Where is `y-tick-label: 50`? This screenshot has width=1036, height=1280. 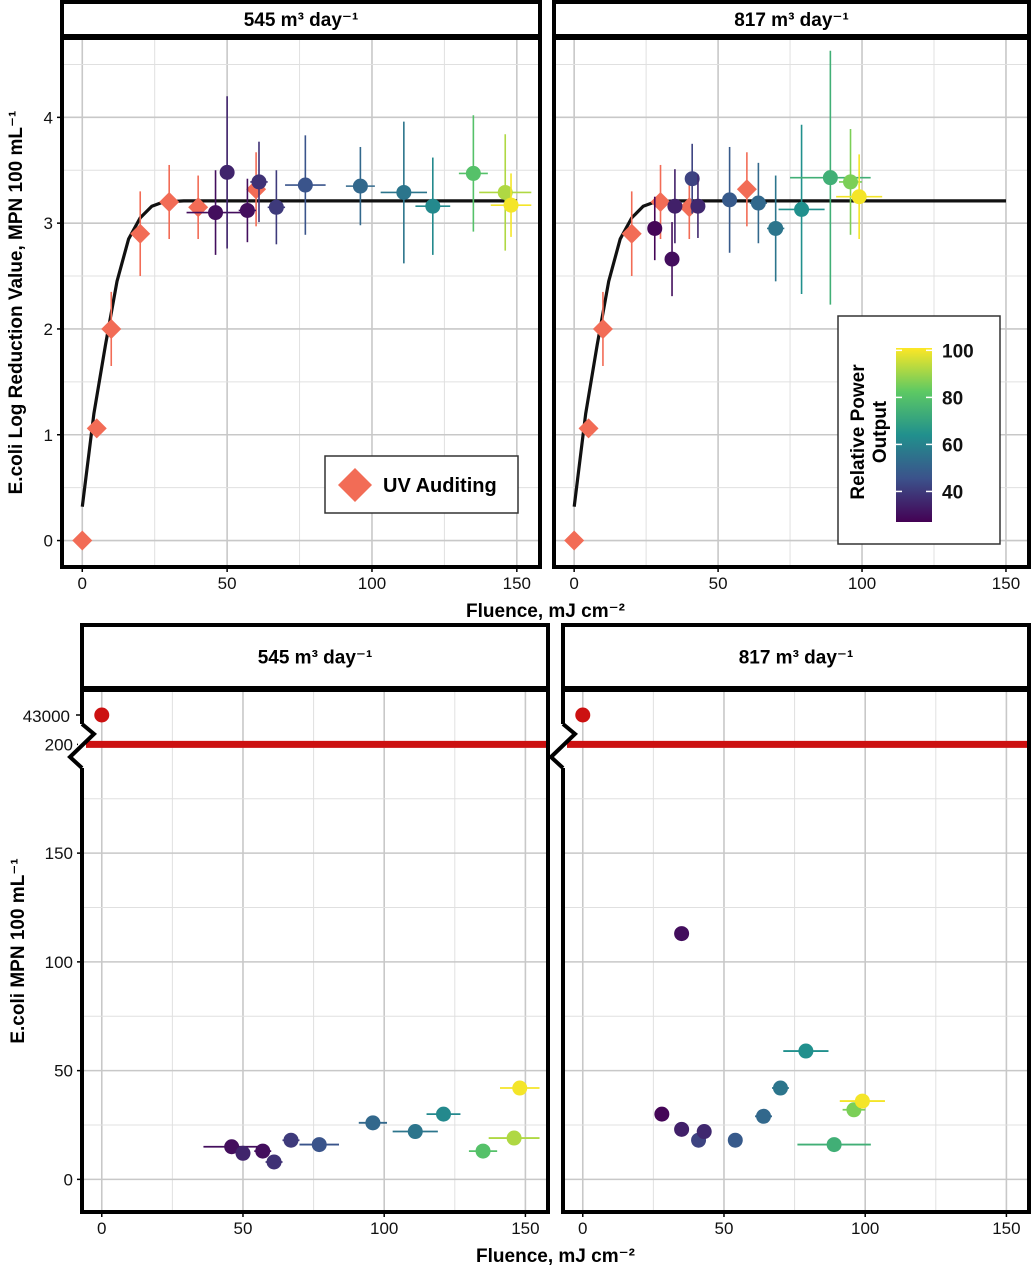
y-tick-label: 50 is located at coordinates (63, 1071).